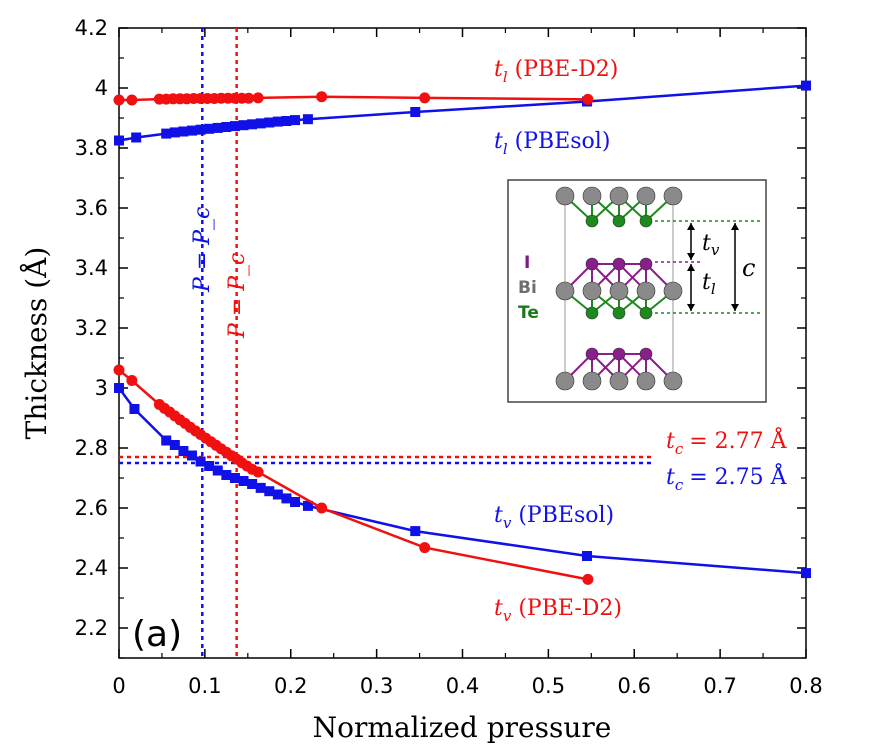 This screenshot has width=889, height=750. Describe the element at coordinates (118, 686) in the screenshot. I see `x-tick-label-0: 0` at that location.